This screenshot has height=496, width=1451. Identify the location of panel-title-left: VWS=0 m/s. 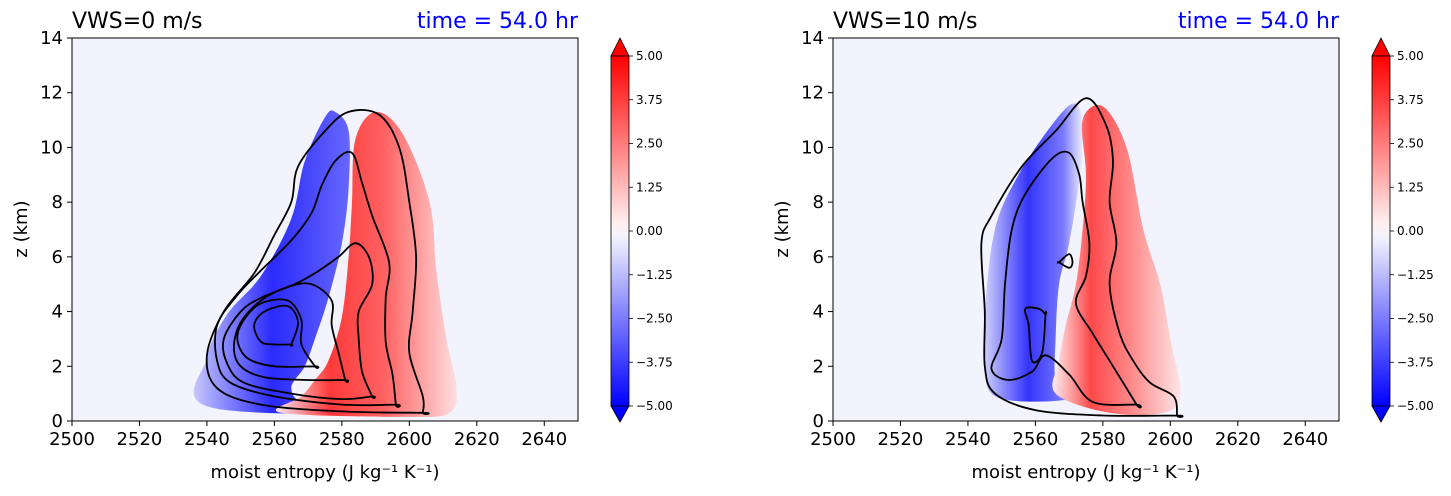
(137, 21).